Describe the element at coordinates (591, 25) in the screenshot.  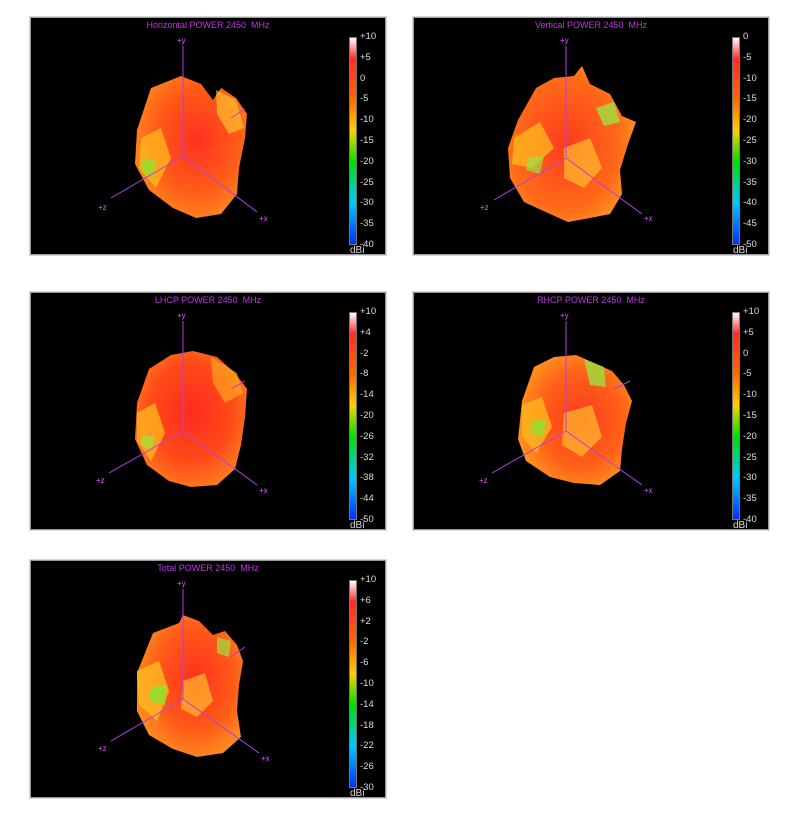
I see `panel-title: Vertical POWER 2450 MHz` at that location.